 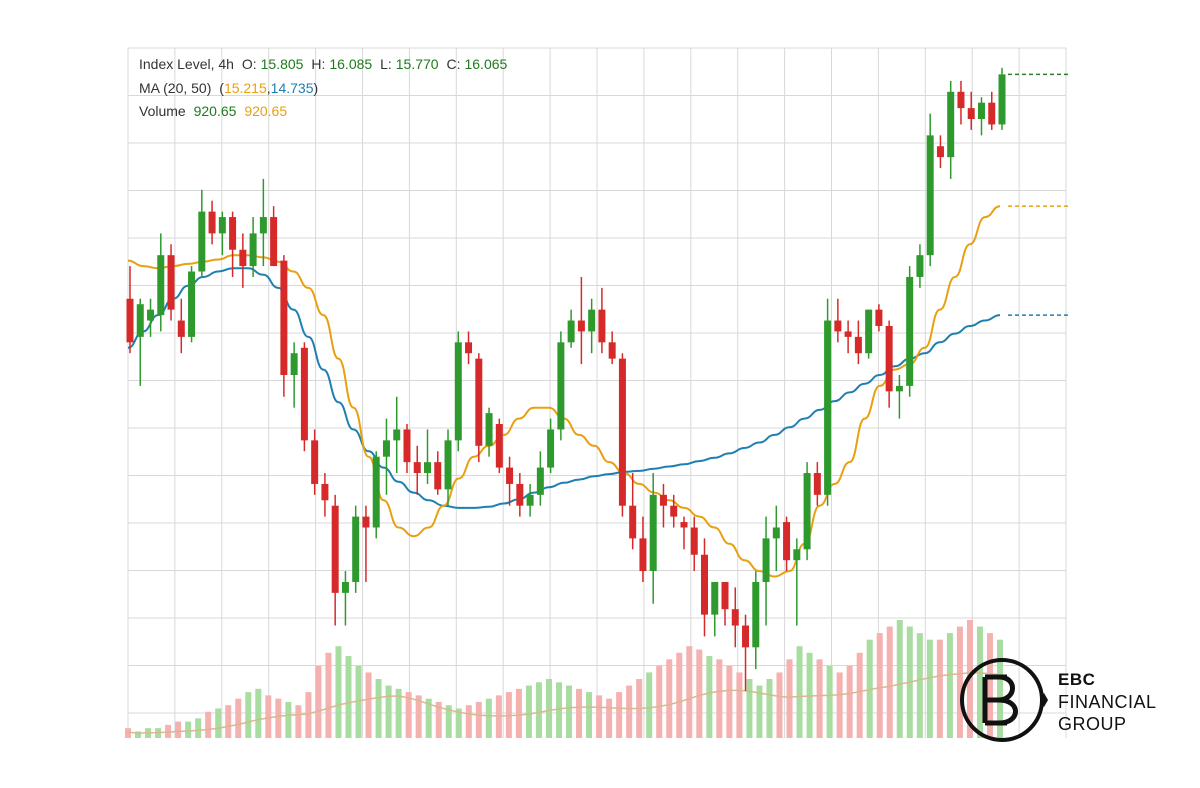 I want to click on legend-symbol: Index Level, 4h, so click(x=186, y=64).